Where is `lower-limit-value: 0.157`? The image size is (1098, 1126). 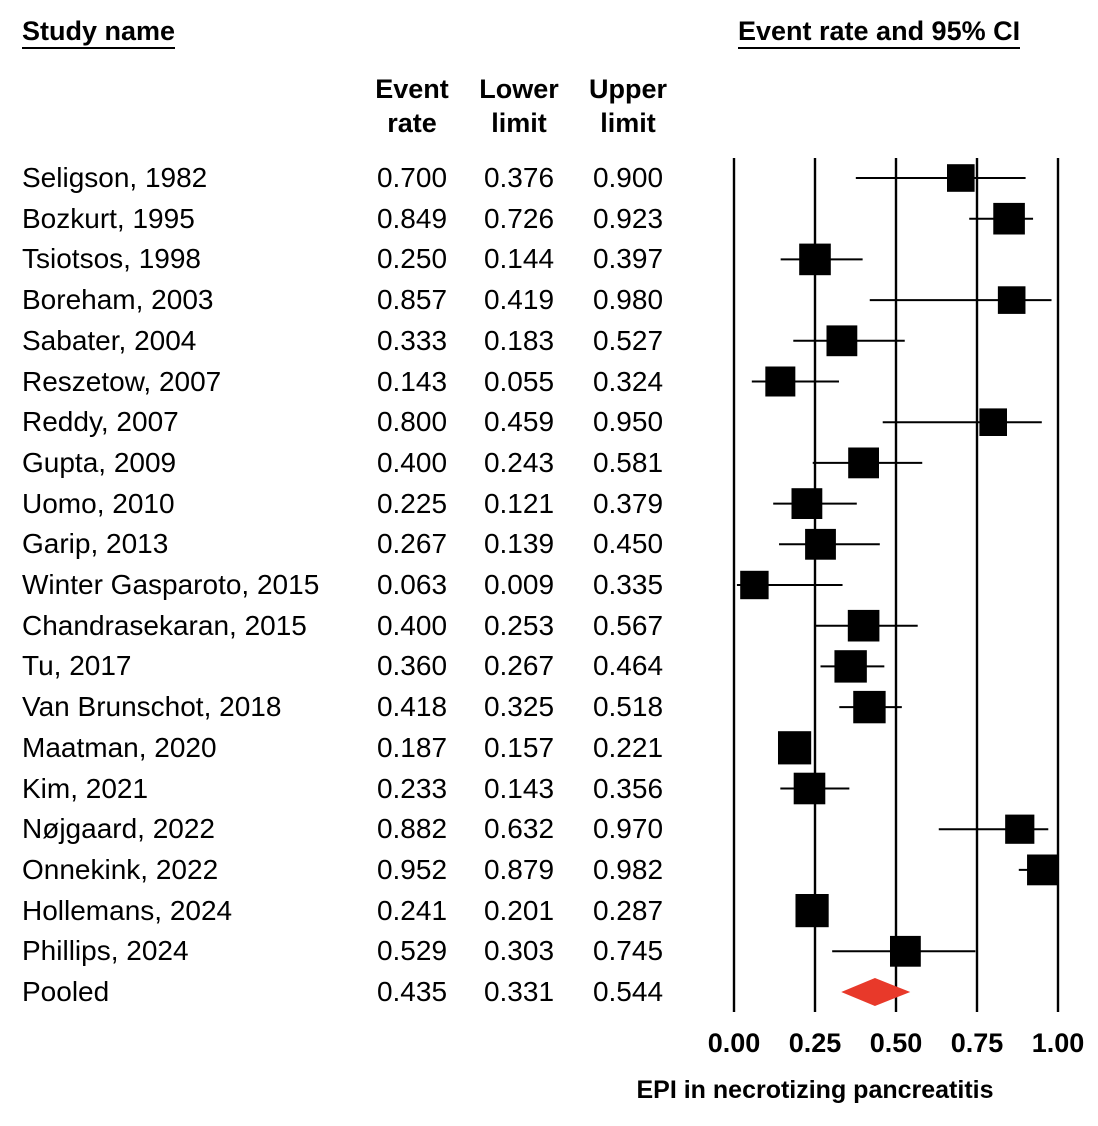
lower-limit-value: 0.157 is located at coordinates (519, 747).